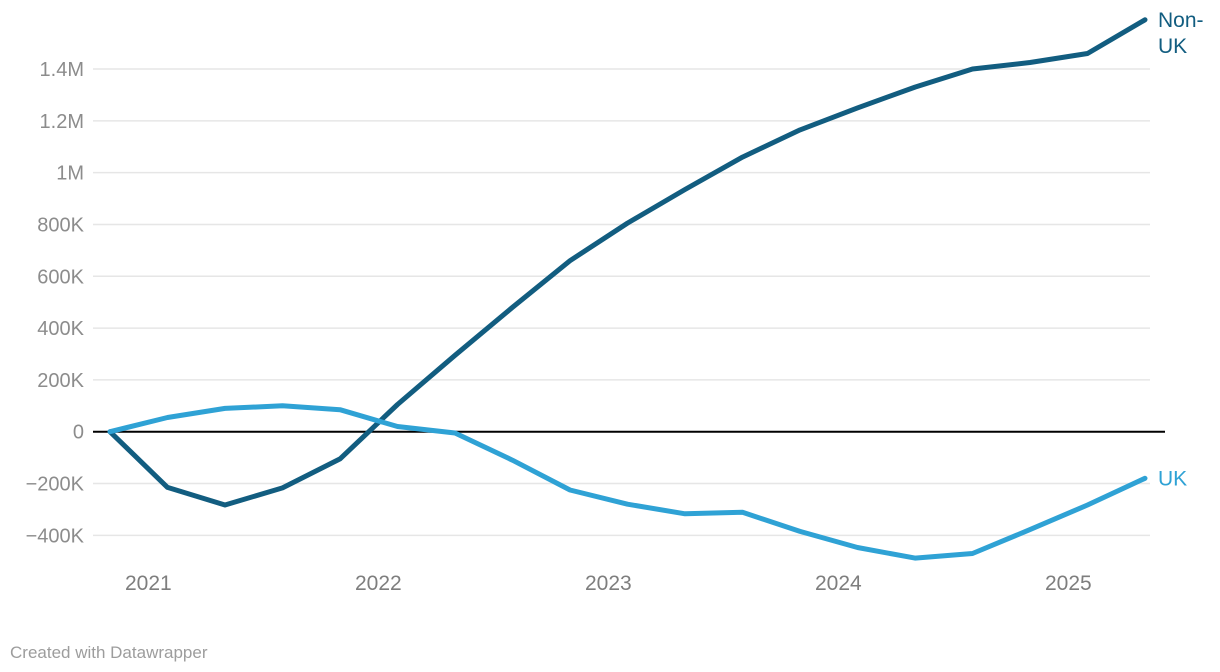  I want to click on y-axis-tick-label: 800K, so click(60, 225).